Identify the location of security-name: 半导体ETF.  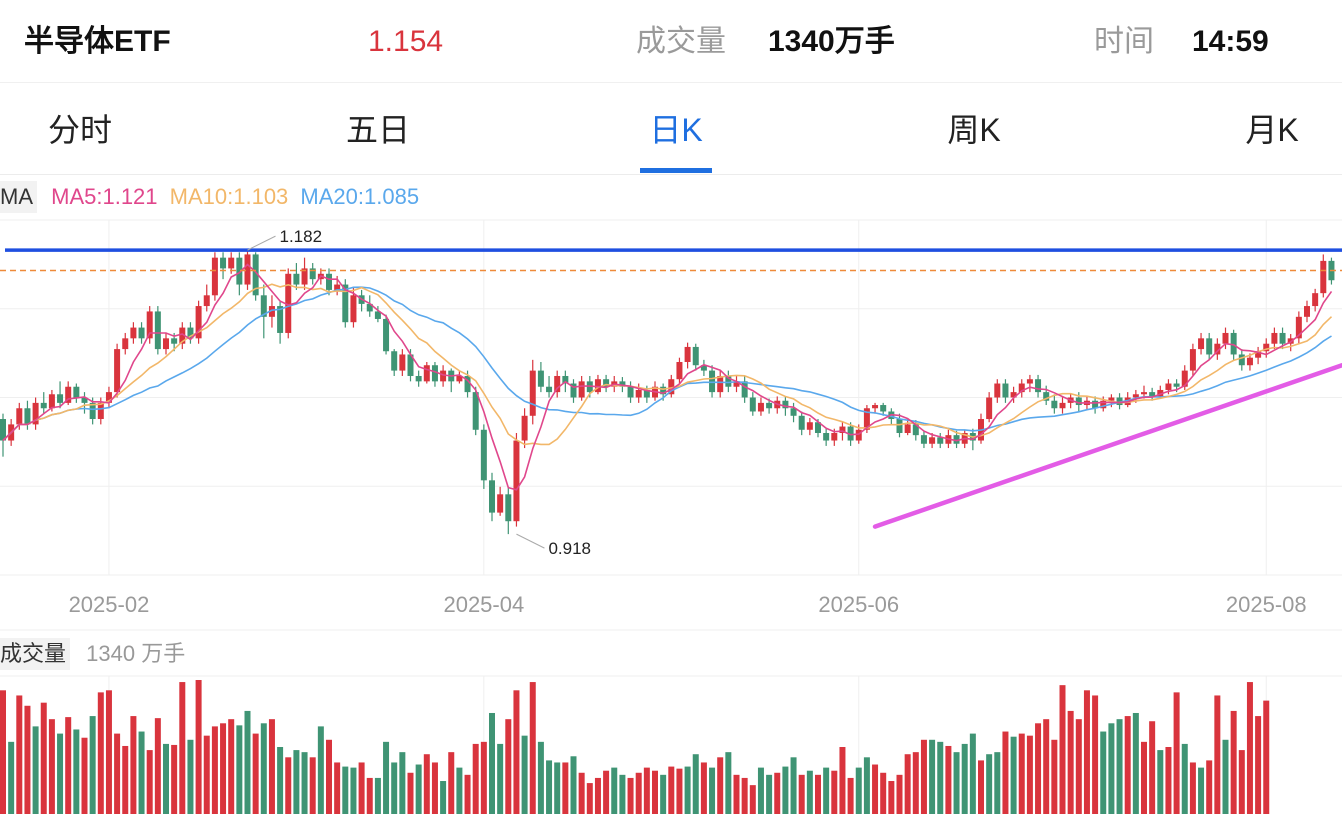
(97, 41).